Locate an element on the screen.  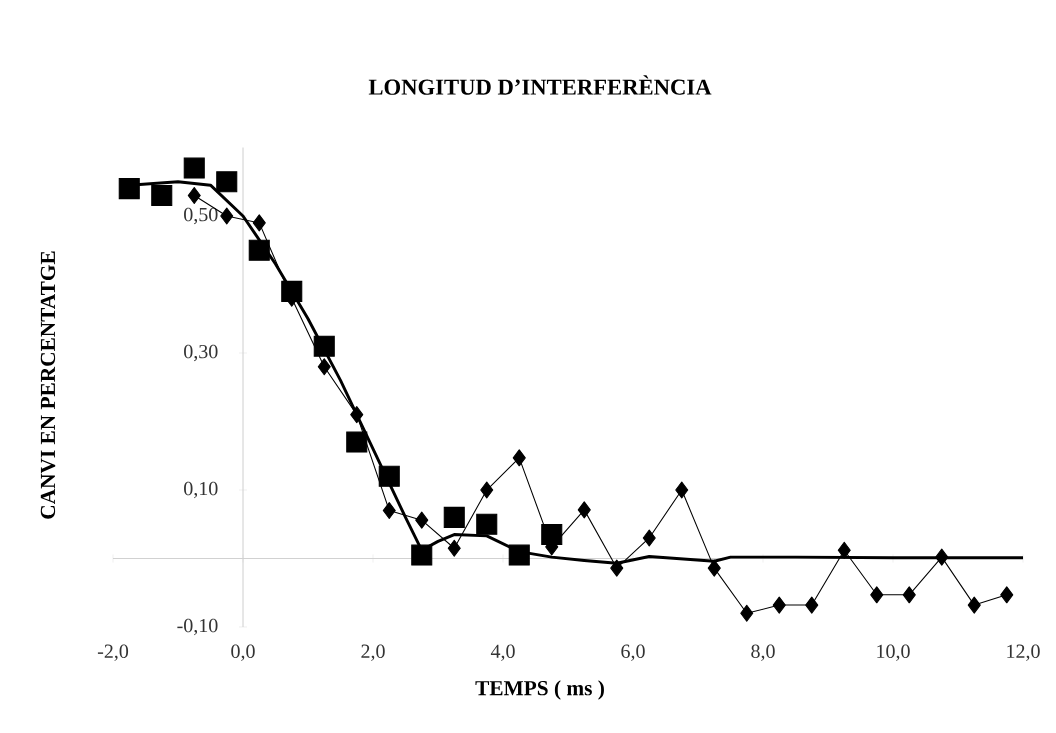
x-tick-label: 12,0 is located at coordinates (1023, 652).